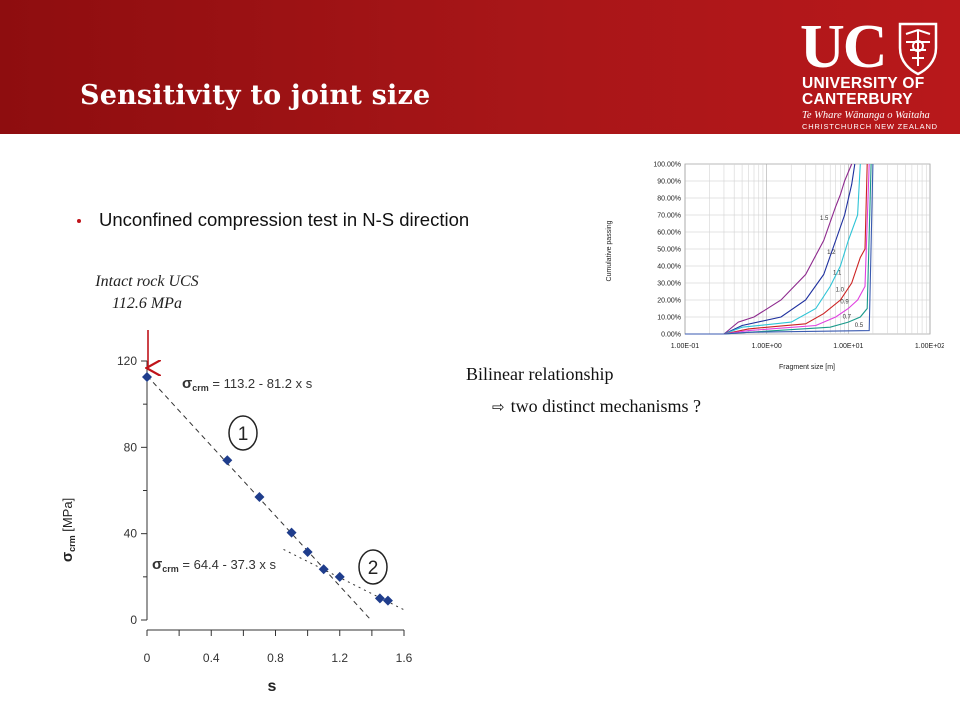 This screenshot has width=960, height=720. Describe the element at coordinates (669, 233) in the screenshot. I see `fragment-y-tick: 60.00%` at that location.